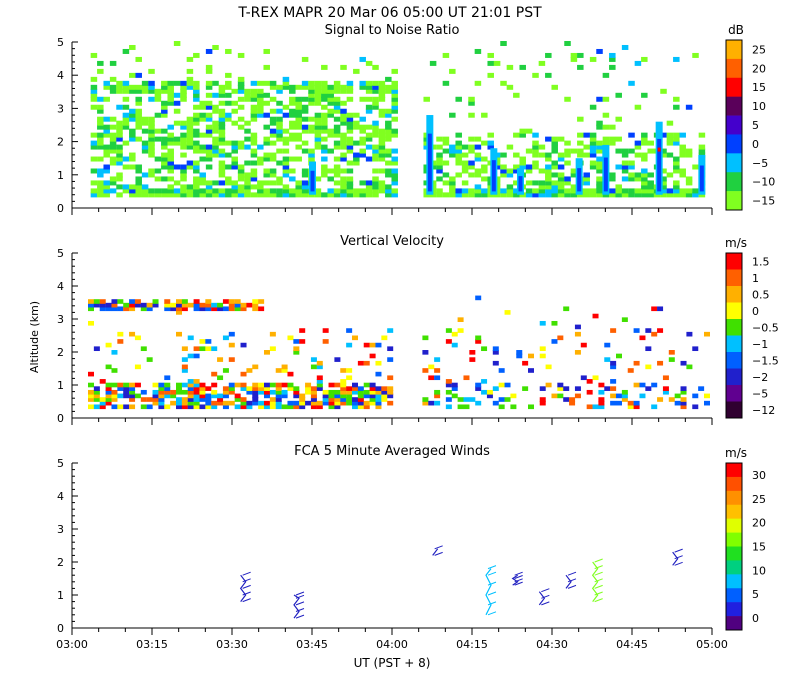 This screenshot has width=800, height=700. Describe the element at coordinates (765, 360) in the screenshot. I see `colorbar-label: −1.5` at that location.